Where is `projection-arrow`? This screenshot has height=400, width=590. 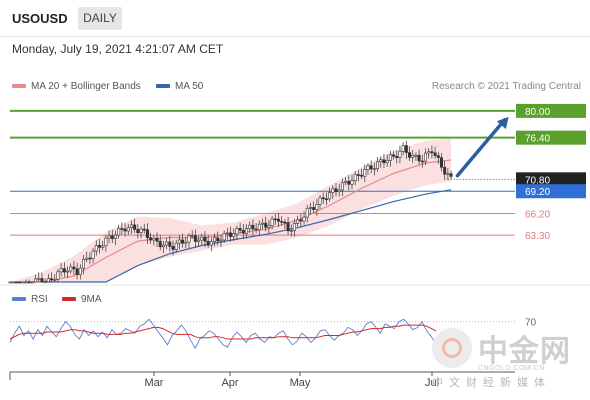
projection-arrow is located at coordinates (481, 148).